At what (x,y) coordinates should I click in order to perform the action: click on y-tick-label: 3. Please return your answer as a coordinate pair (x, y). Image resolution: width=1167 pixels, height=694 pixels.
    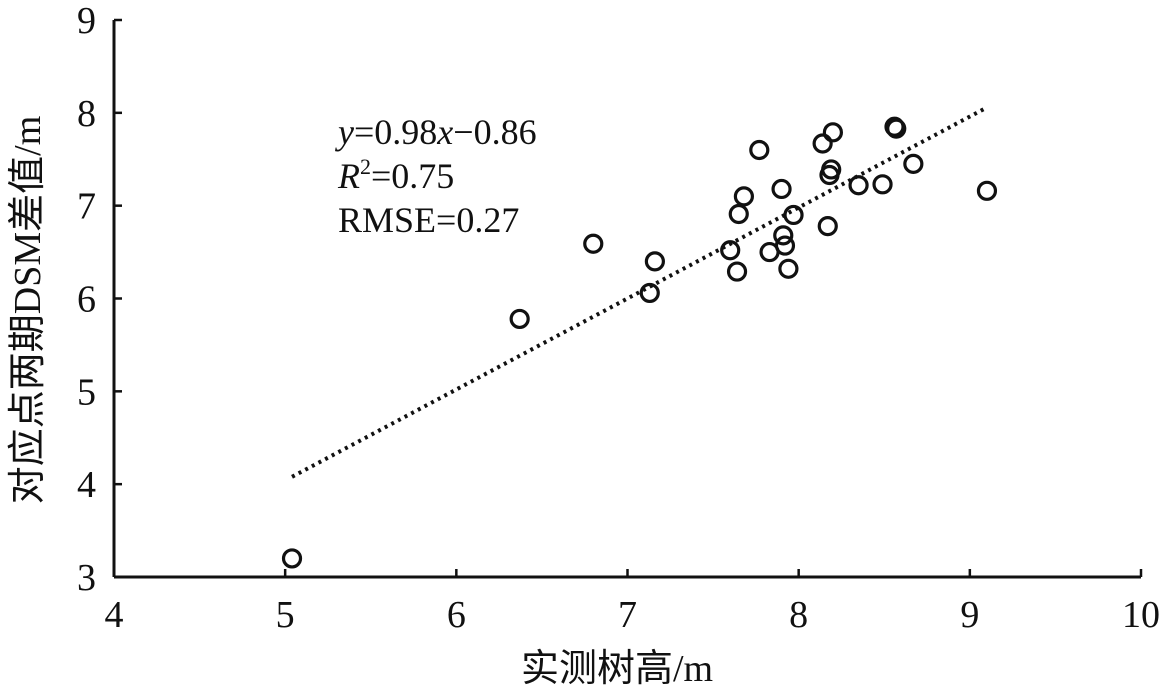
    Looking at the image, I should click on (86, 578).